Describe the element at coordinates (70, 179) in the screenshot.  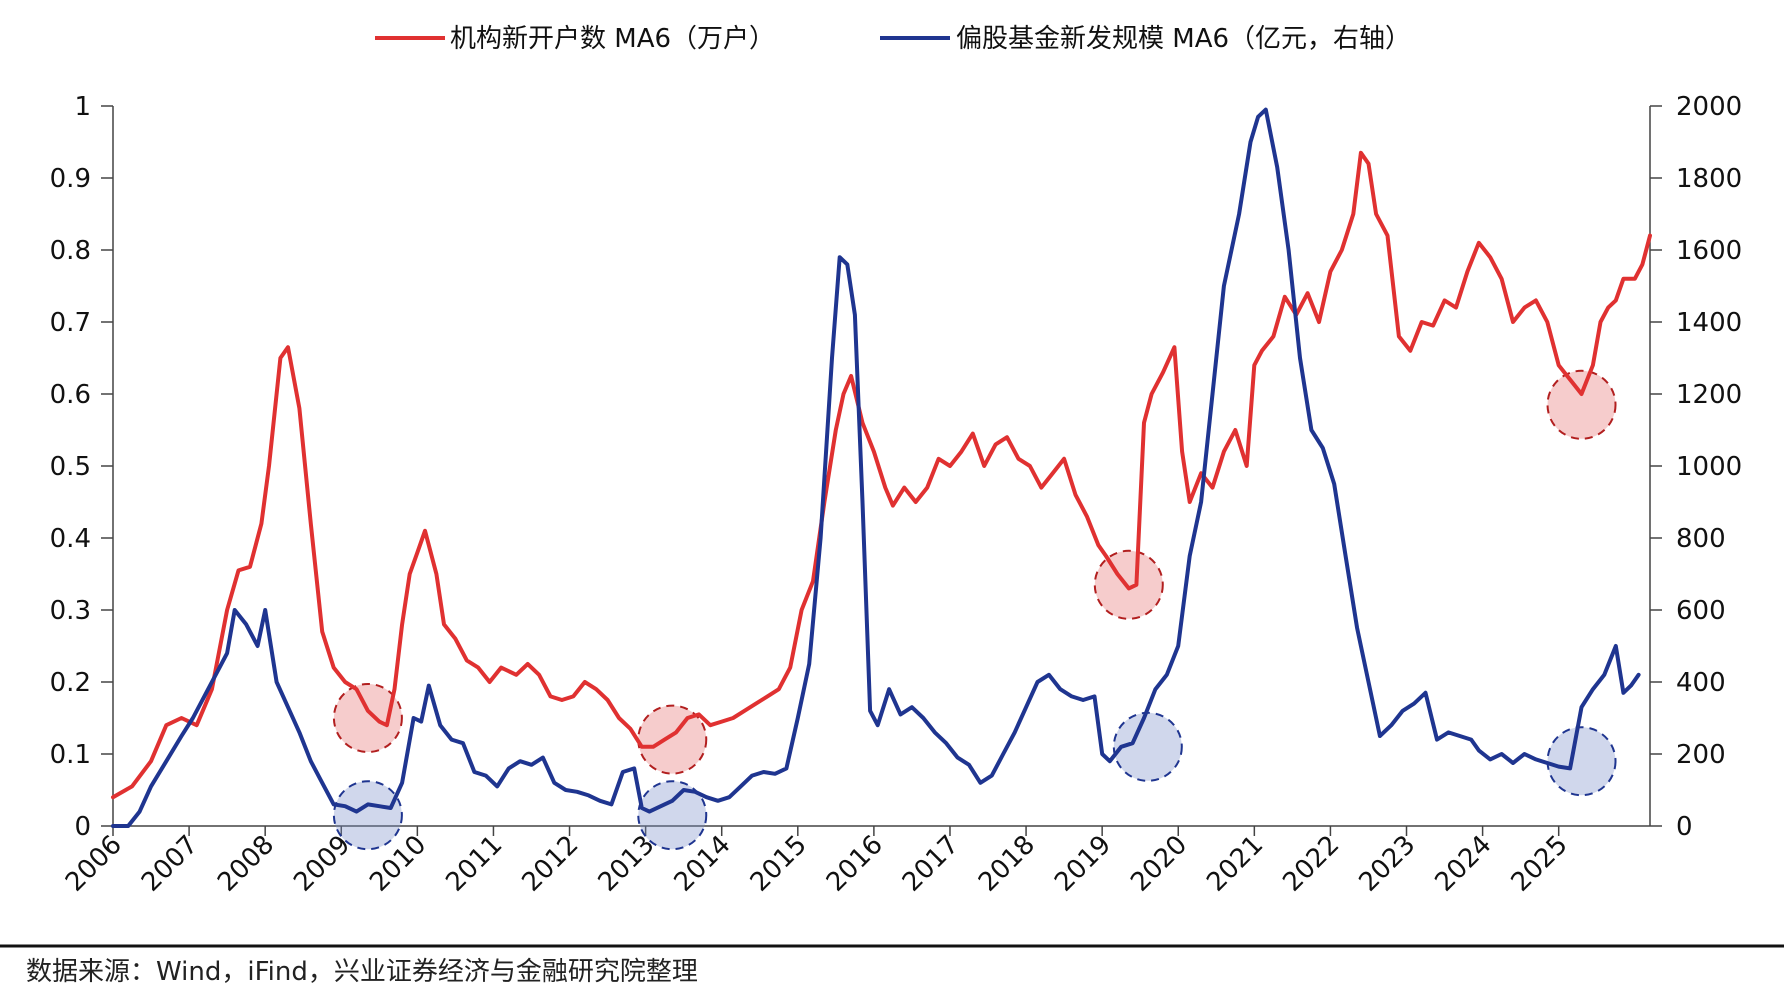
I see `left-tick-label: 0.9` at that location.